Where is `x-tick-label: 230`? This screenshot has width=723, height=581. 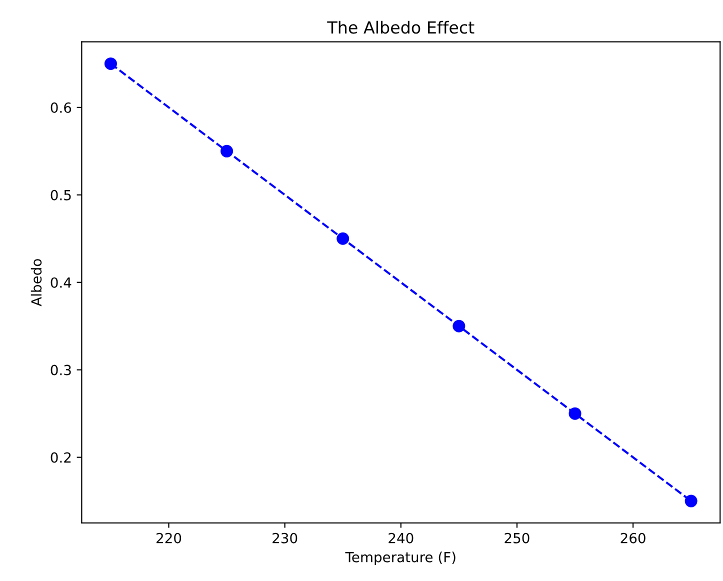 x-tick-label: 230 is located at coordinates (285, 538).